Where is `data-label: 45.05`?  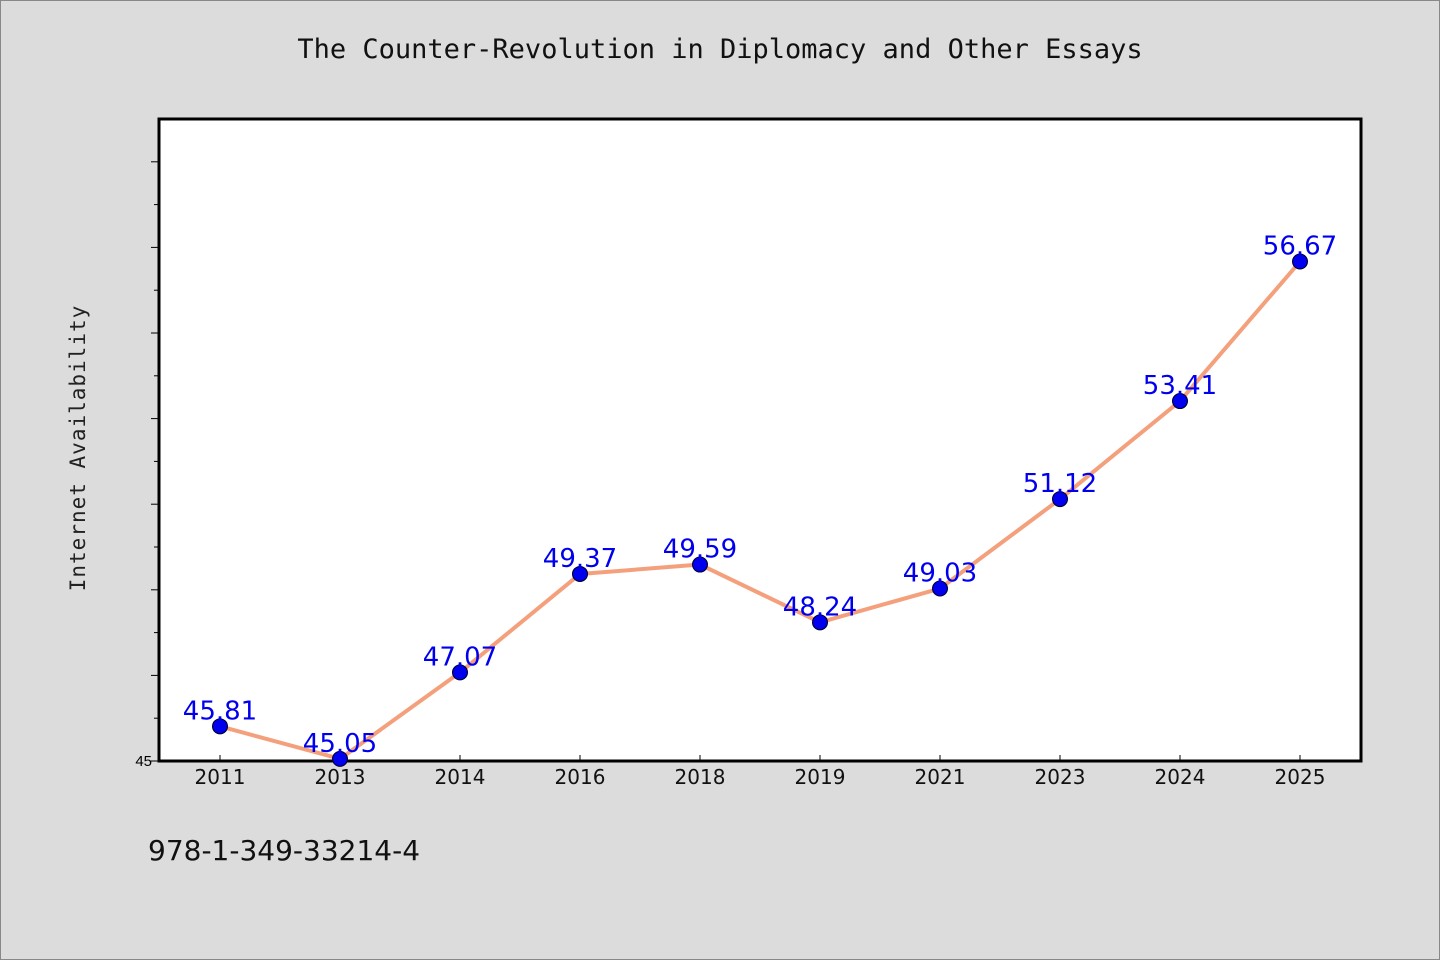 data-label: 45.05 is located at coordinates (340, 744).